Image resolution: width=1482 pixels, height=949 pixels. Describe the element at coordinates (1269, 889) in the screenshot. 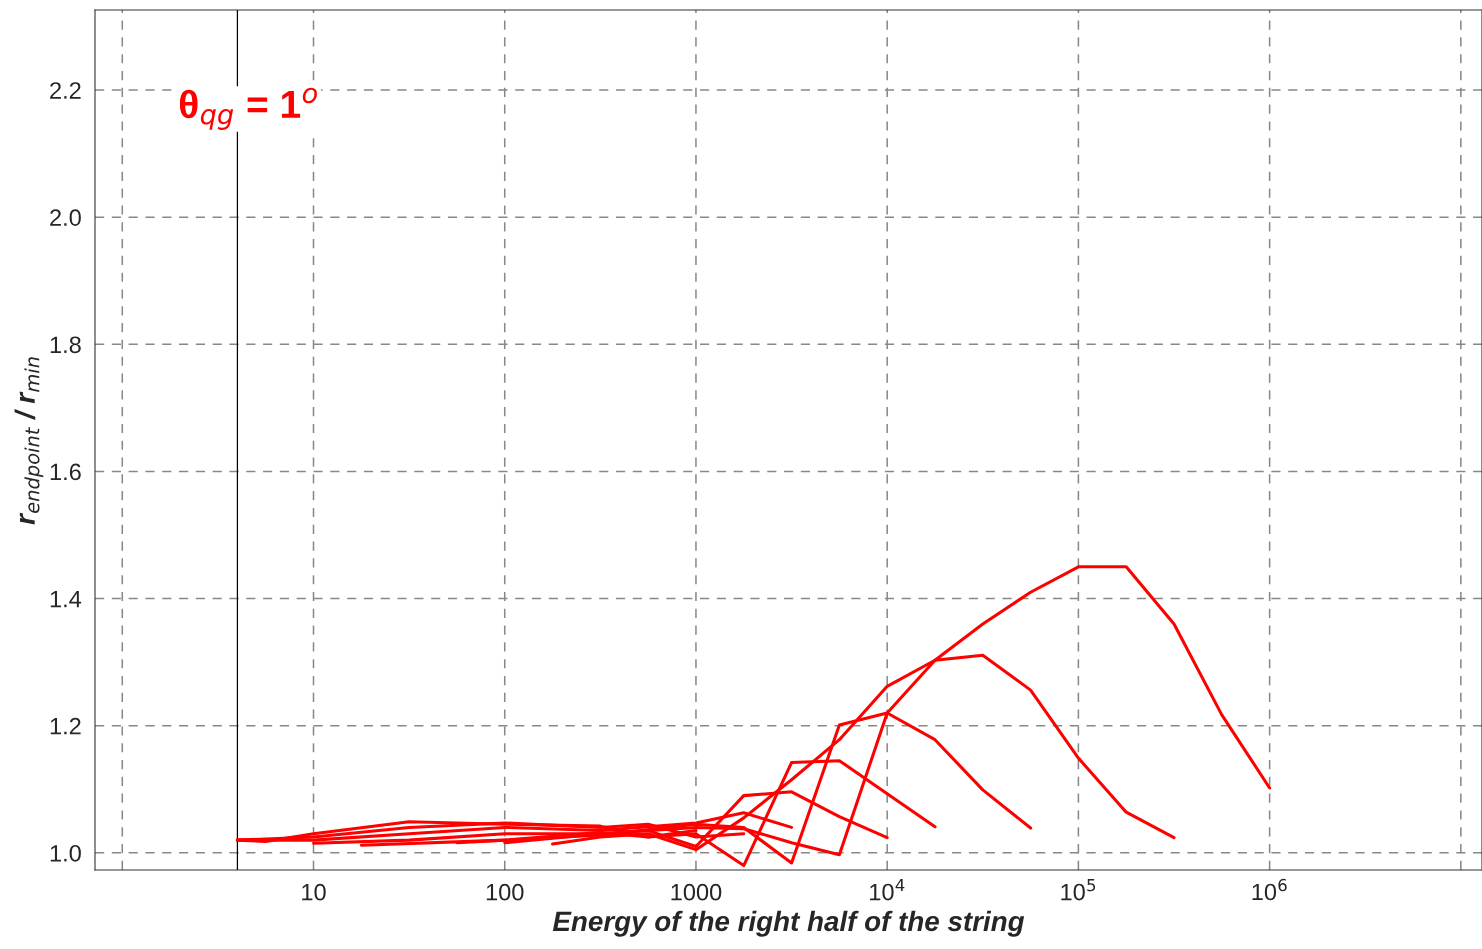

I see `x-tick-label: 10$^{6}$` at that location.